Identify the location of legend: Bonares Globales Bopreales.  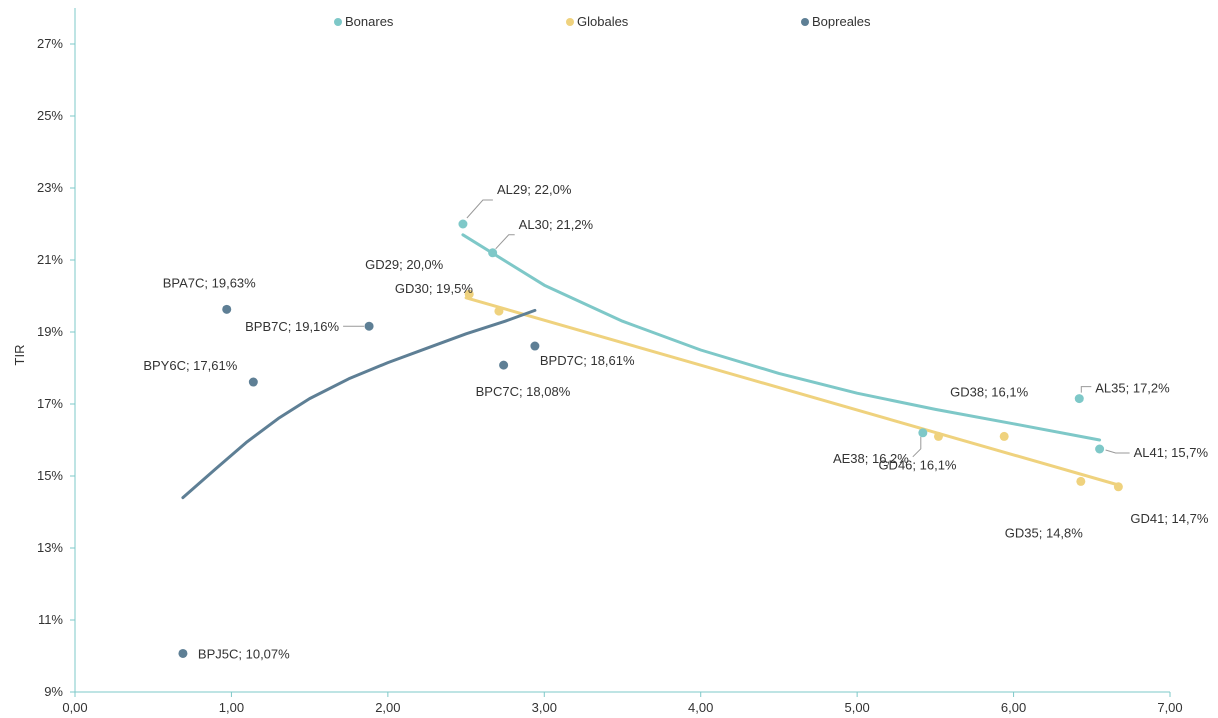
(602, 21).